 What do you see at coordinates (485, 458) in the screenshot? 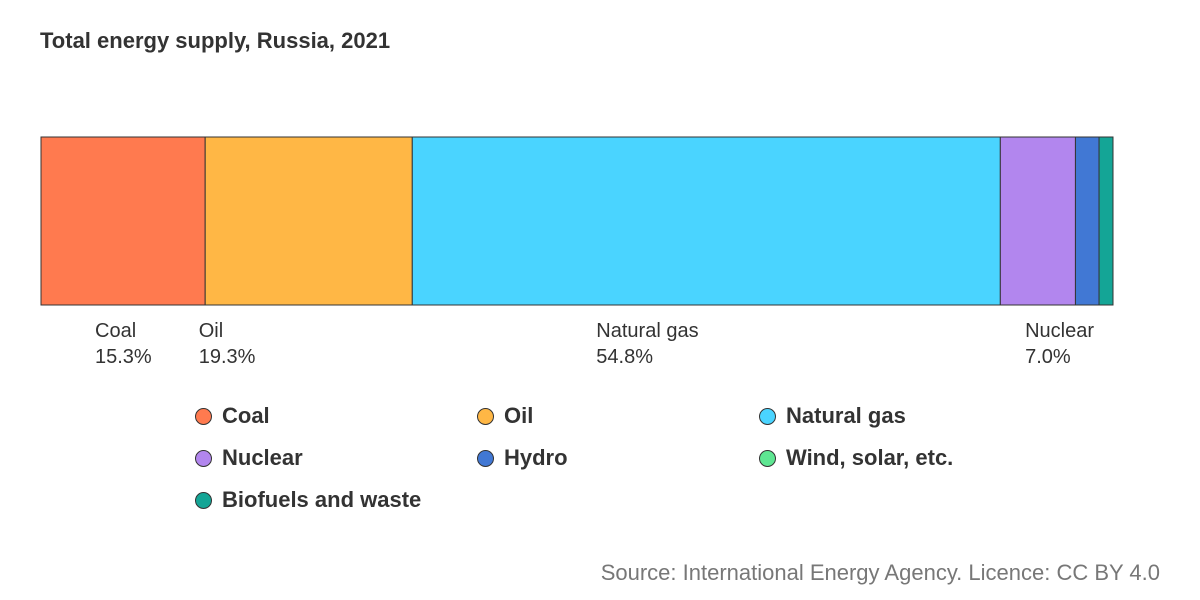
I see `legend-swatch-hydro` at bounding box center [485, 458].